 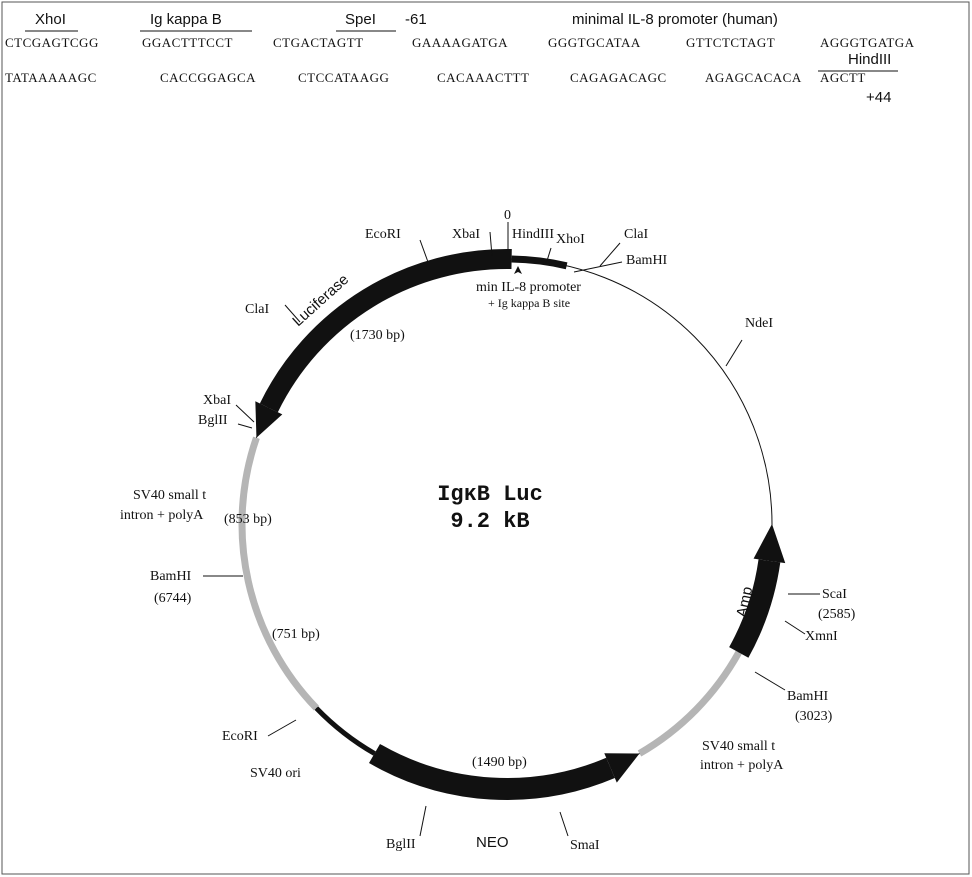 What do you see at coordinates (821, 636) in the screenshot?
I see `site-label: XmnI` at bounding box center [821, 636].